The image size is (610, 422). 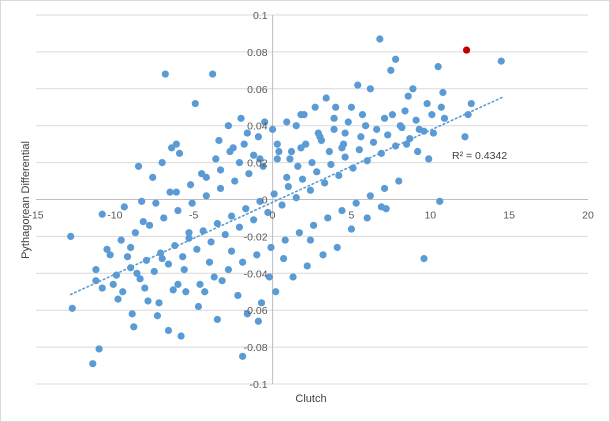 What do you see at coordinates (310, 399) in the screenshot?
I see `x-axis-title: Clutch` at bounding box center [310, 399].